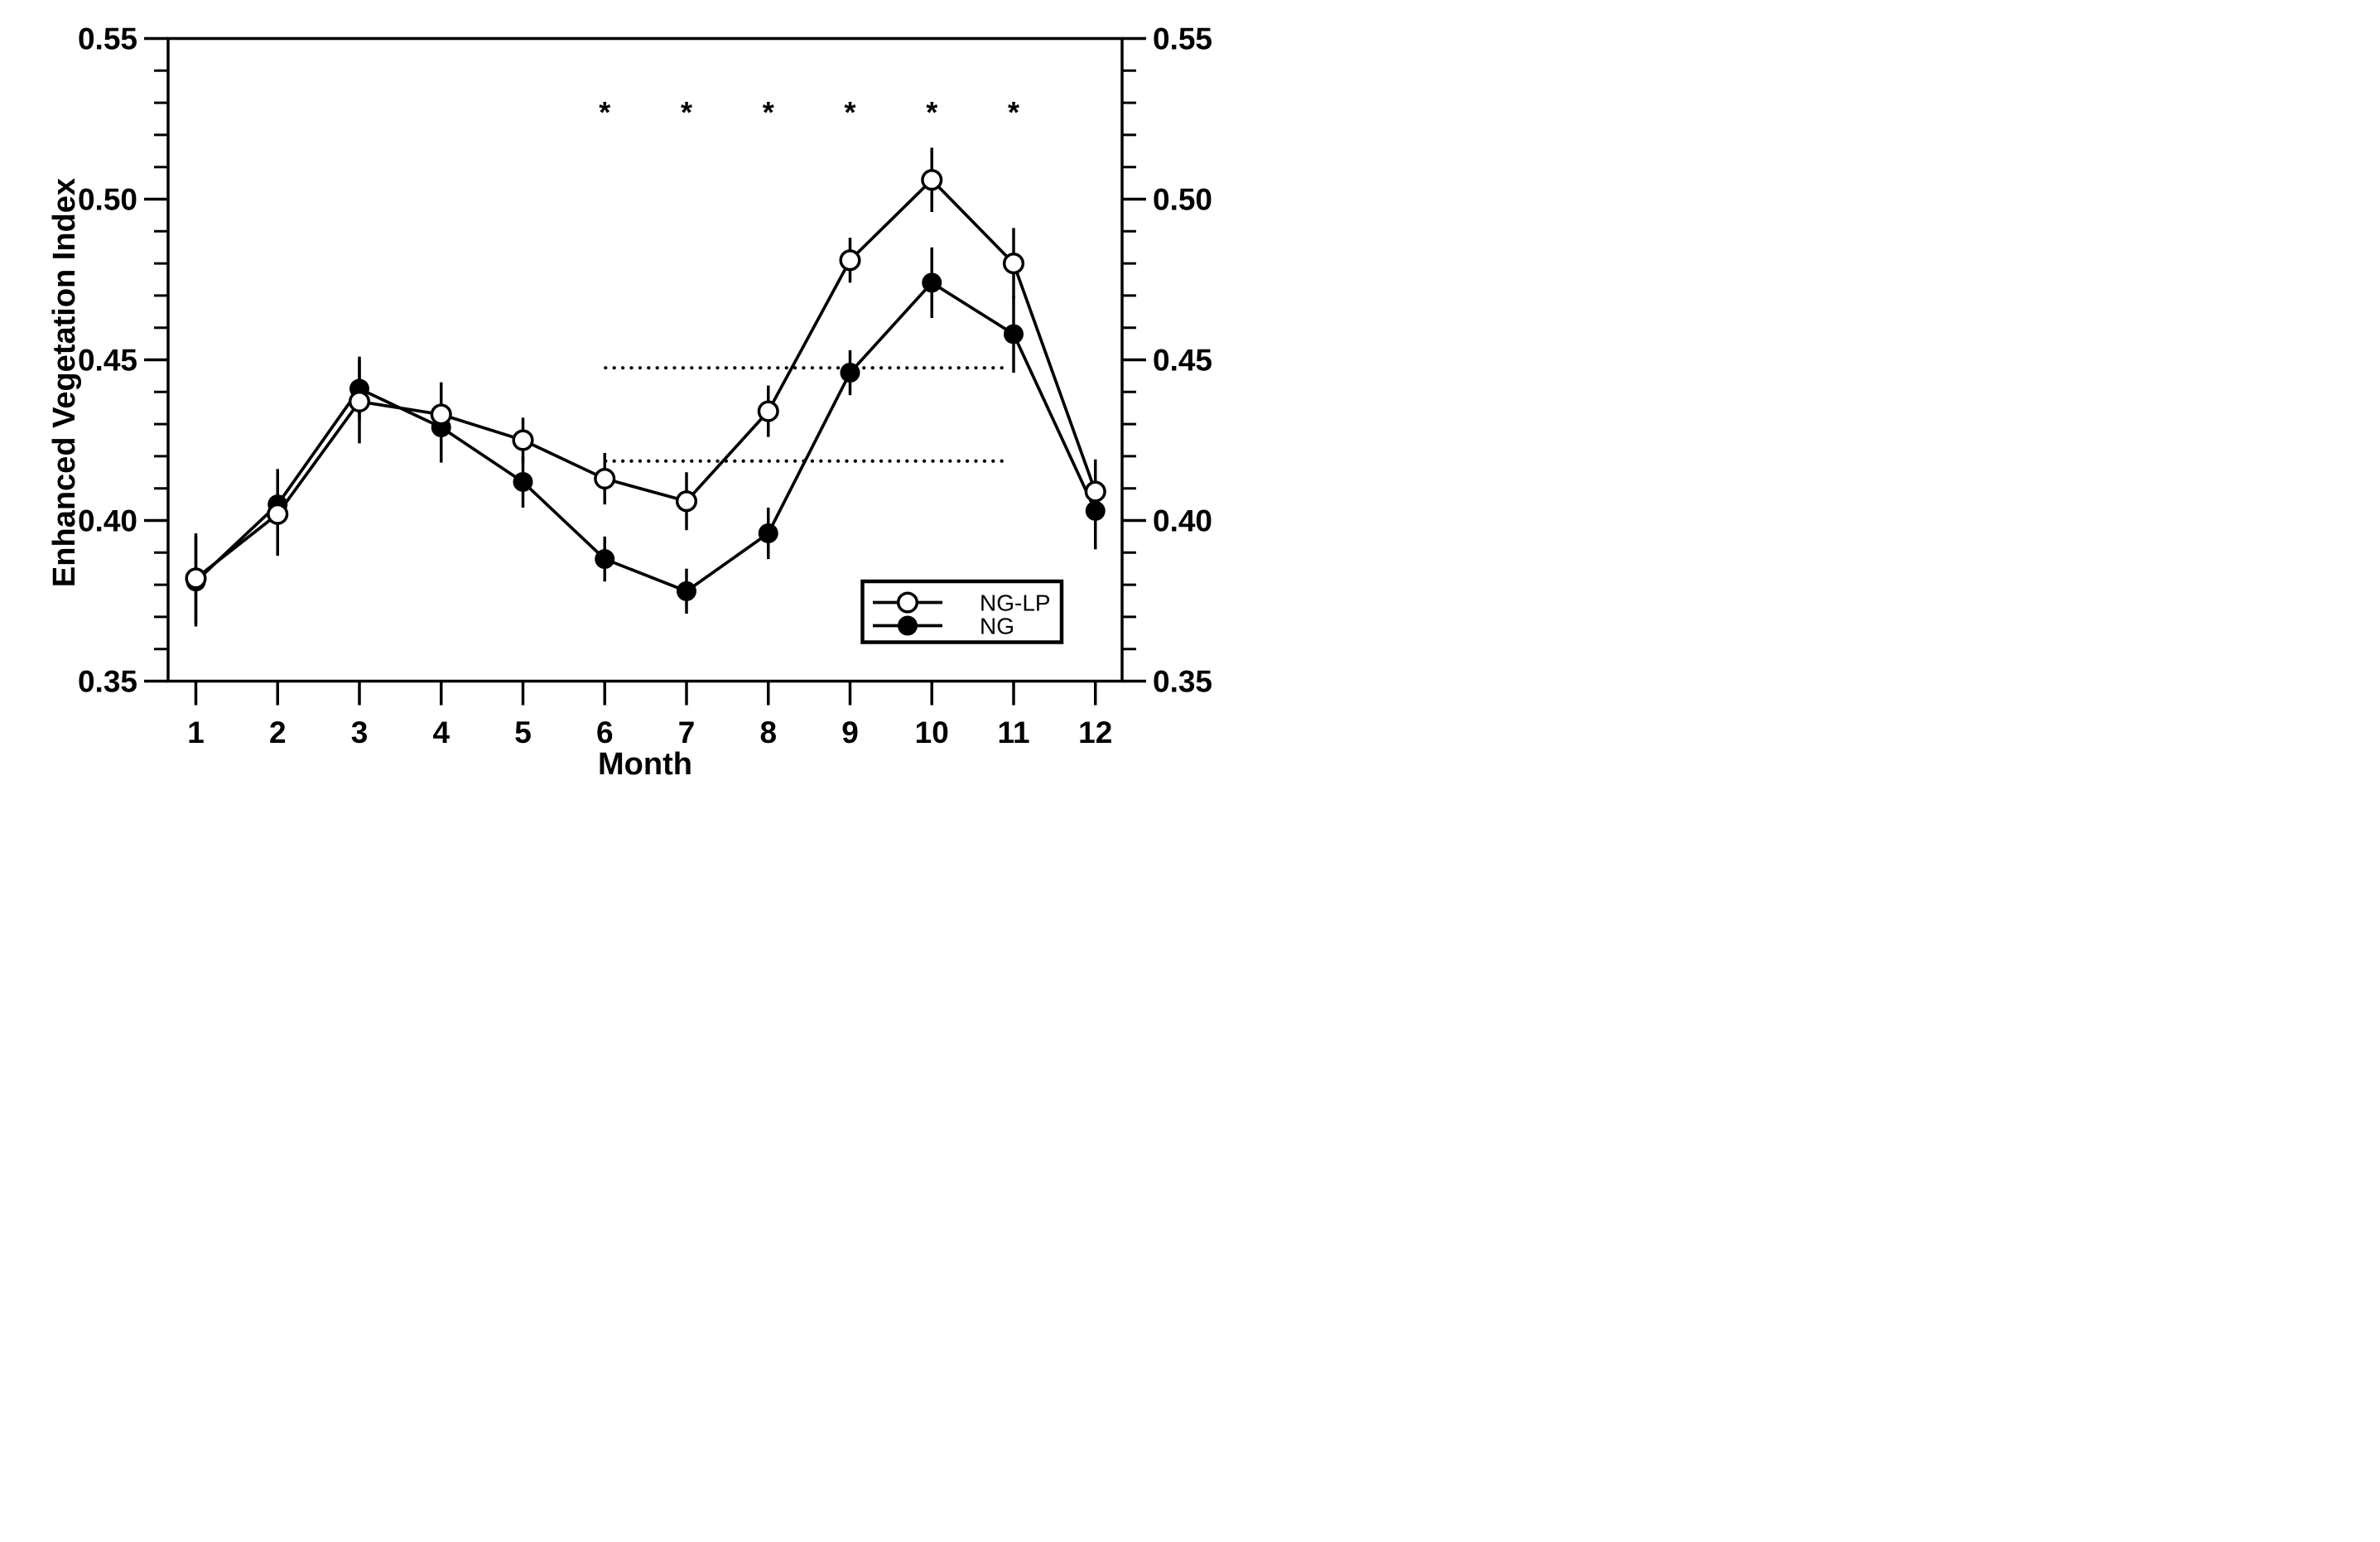  I want to click on series-line-ng, so click(646, 436).